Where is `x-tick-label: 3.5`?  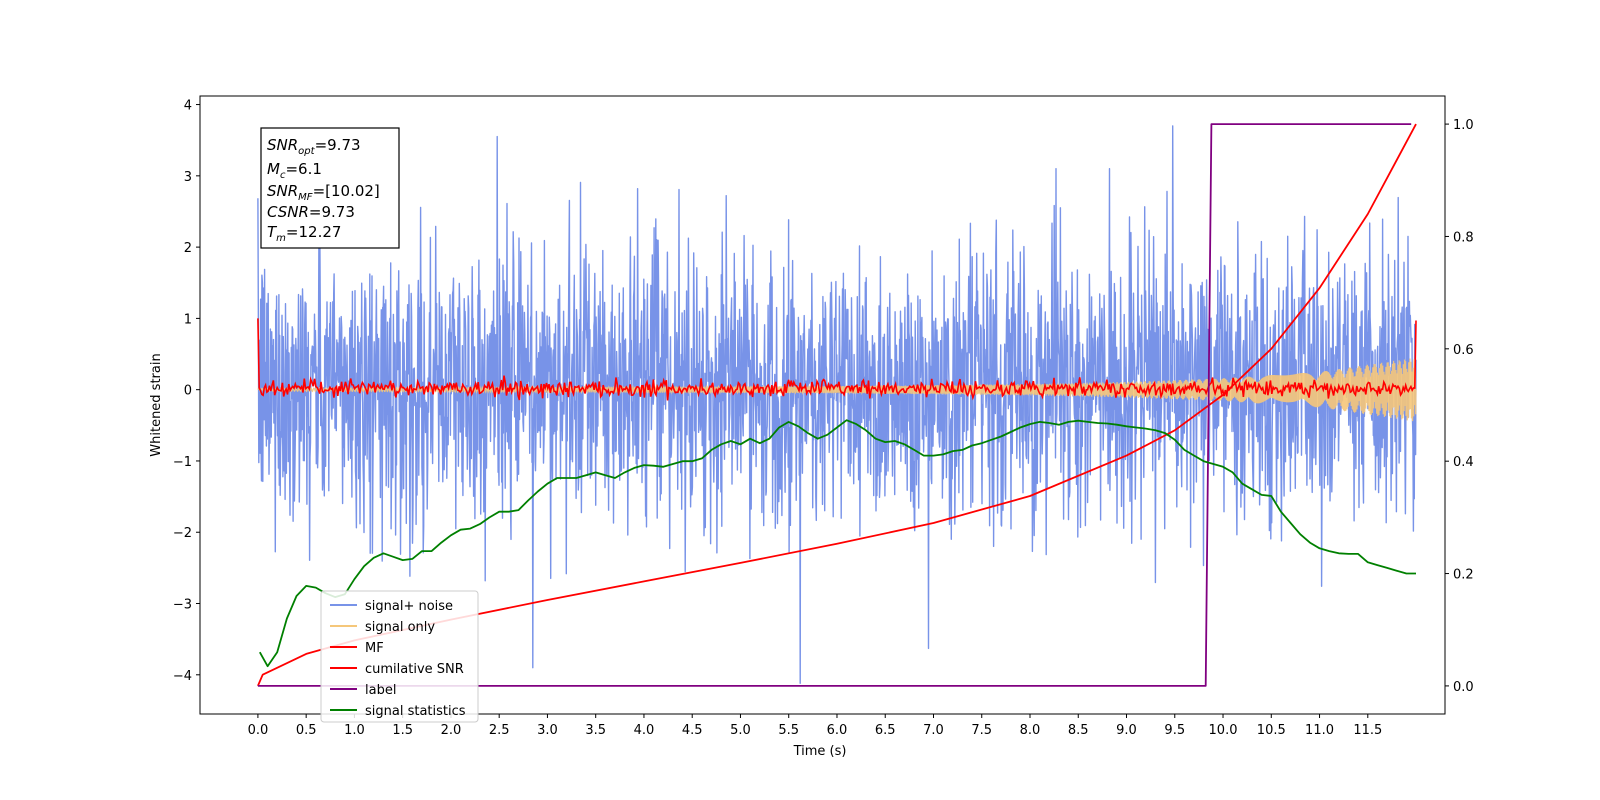 x-tick-label: 3.5 is located at coordinates (595, 730).